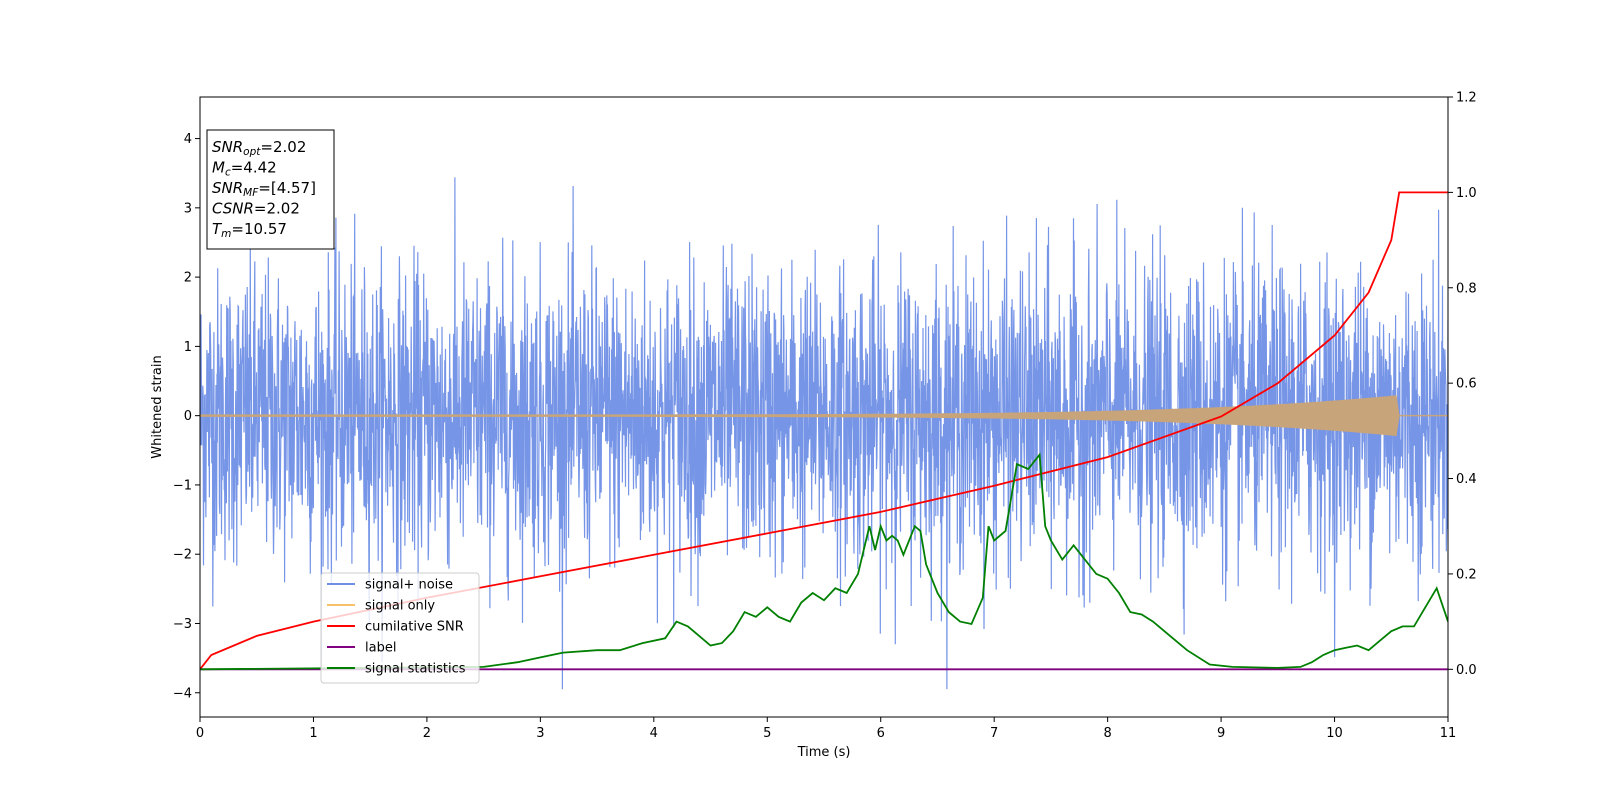  Describe the element at coordinates (1466, 288) in the screenshot. I see `y-tick-label-right: 0.8` at that location.